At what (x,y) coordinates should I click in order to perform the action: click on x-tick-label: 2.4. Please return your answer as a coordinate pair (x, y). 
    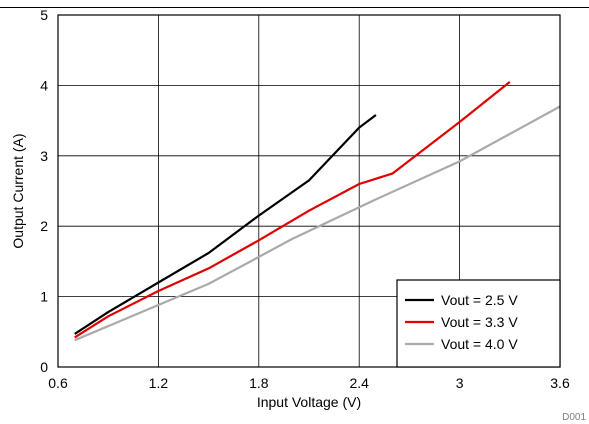
    Looking at the image, I should click on (359, 383).